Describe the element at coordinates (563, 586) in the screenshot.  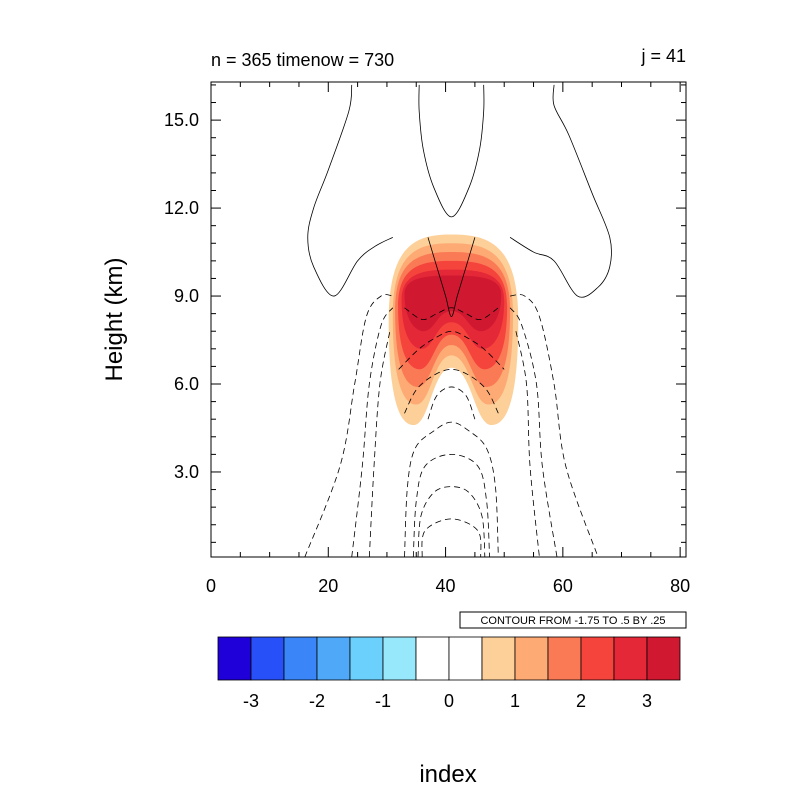
I see `x-tick-label: 60` at that location.